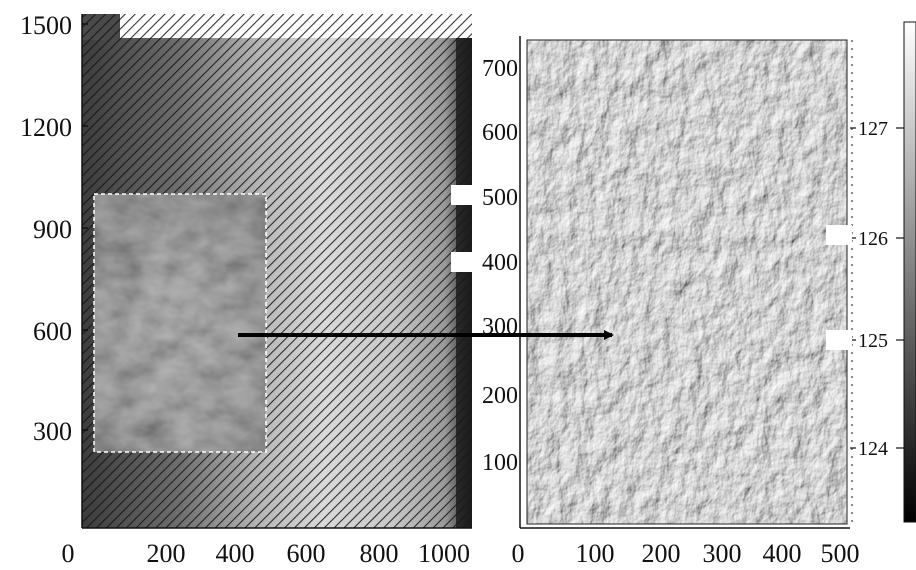 Image resolution: width=916 pixels, height=570 pixels. Describe the element at coordinates (840, 553) in the screenshot. I see `right-x-tick-500: 500` at that location.